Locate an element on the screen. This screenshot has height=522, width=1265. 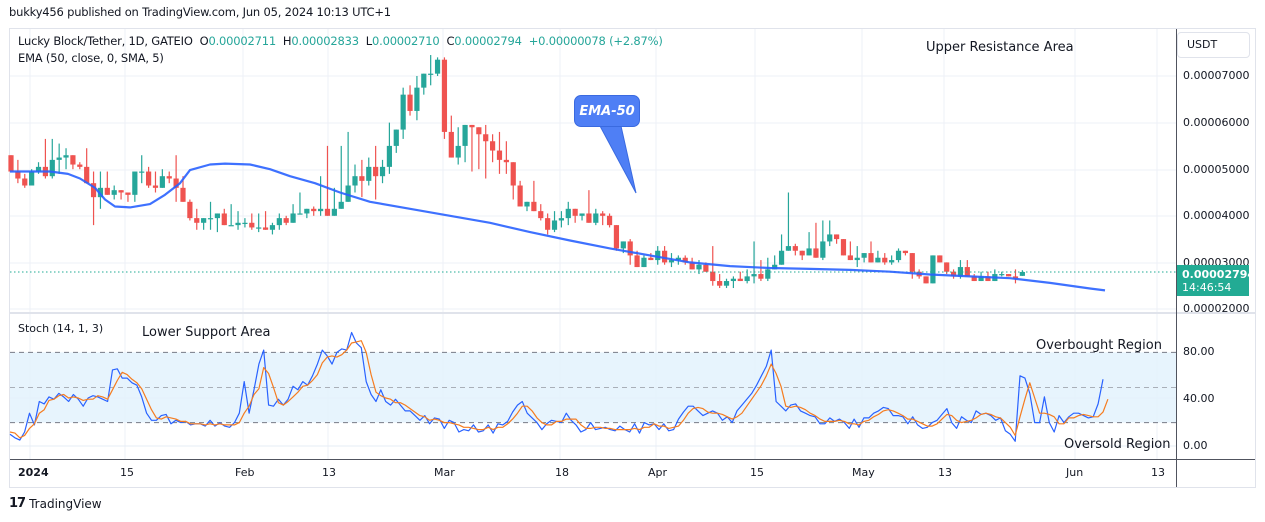
time-tick: Feb is located at coordinates (245, 472).